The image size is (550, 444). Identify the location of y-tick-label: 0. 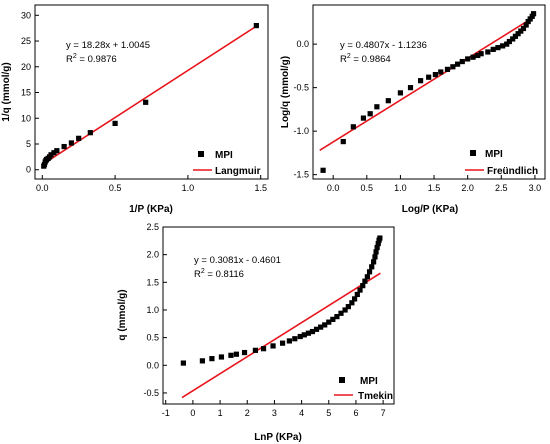
(28, 170).